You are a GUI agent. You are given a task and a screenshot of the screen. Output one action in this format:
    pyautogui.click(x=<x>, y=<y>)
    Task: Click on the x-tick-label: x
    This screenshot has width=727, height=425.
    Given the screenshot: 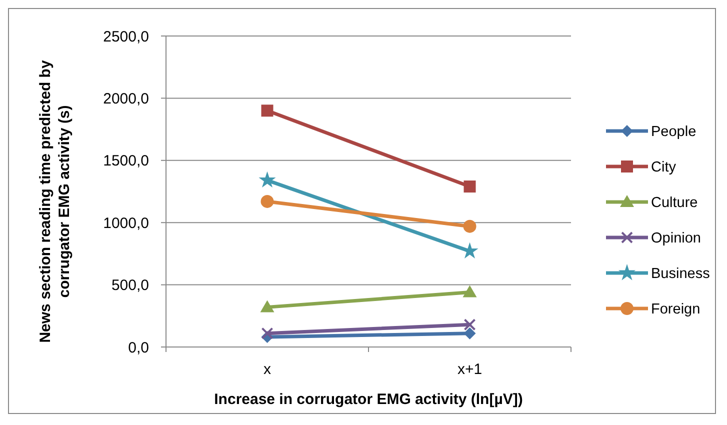 What is the action you would take?
    pyautogui.click(x=268, y=369)
    